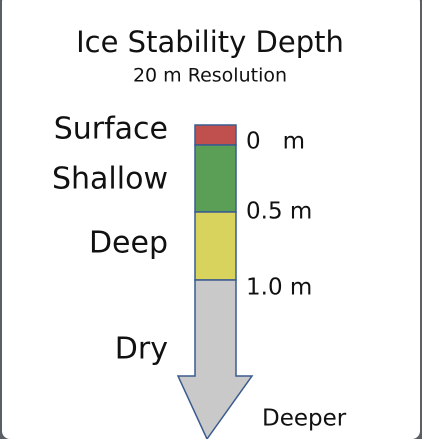 This screenshot has width=422, height=439. Describe the element at coordinates (141, 349) in the screenshot. I see `class-label: Dry` at that location.